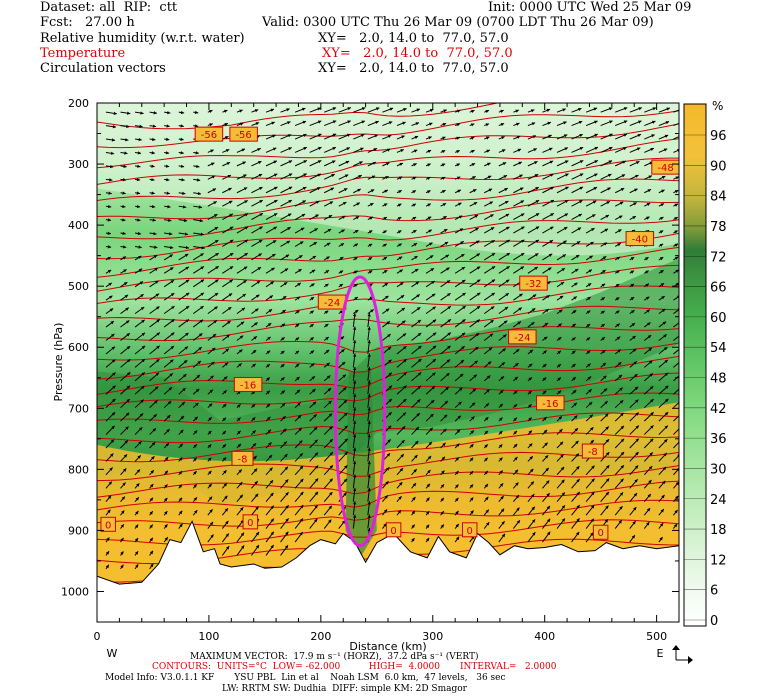 This screenshot has width=770, height=700. Describe the element at coordinates (243, 135) in the screenshot. I see `svg-text: -56` at that location.